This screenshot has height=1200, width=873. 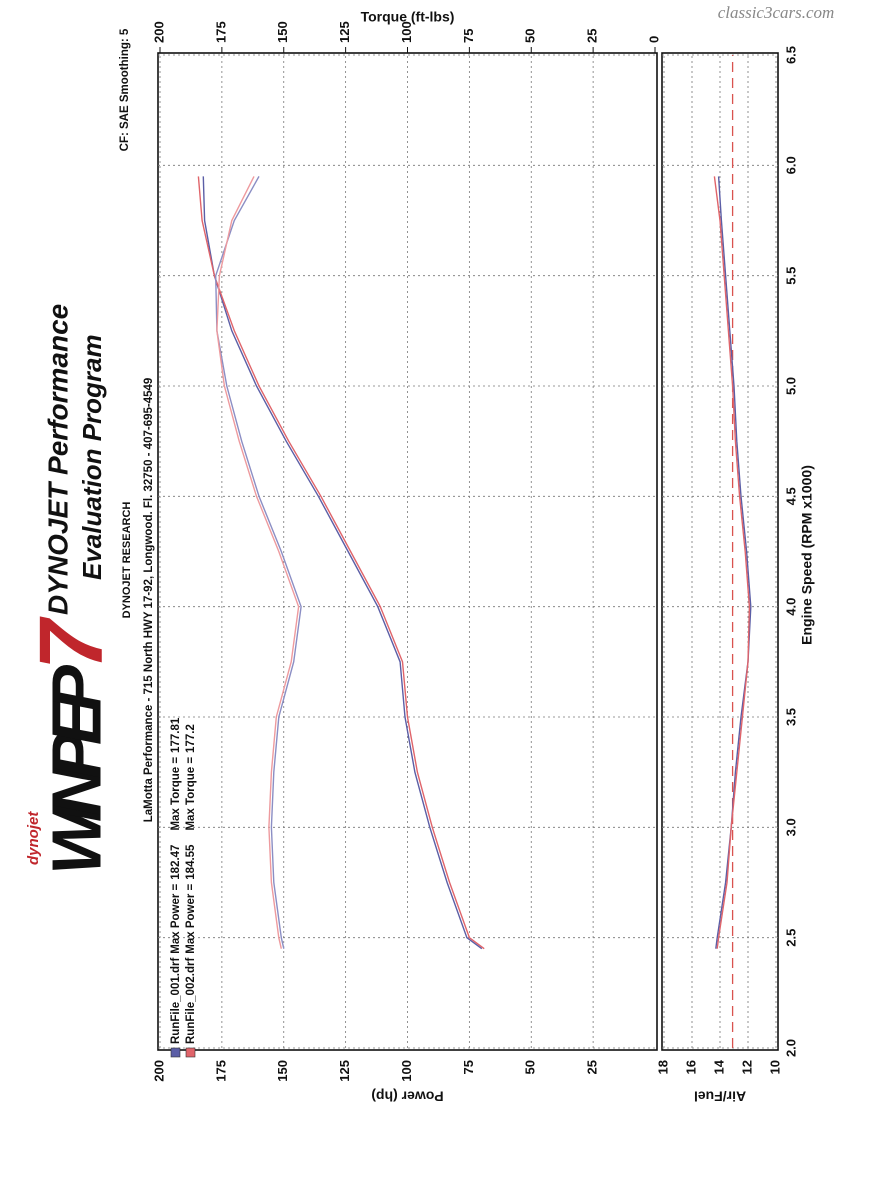 I want to click on x-tick-label: 2.0, so click(x=790, y=1048).